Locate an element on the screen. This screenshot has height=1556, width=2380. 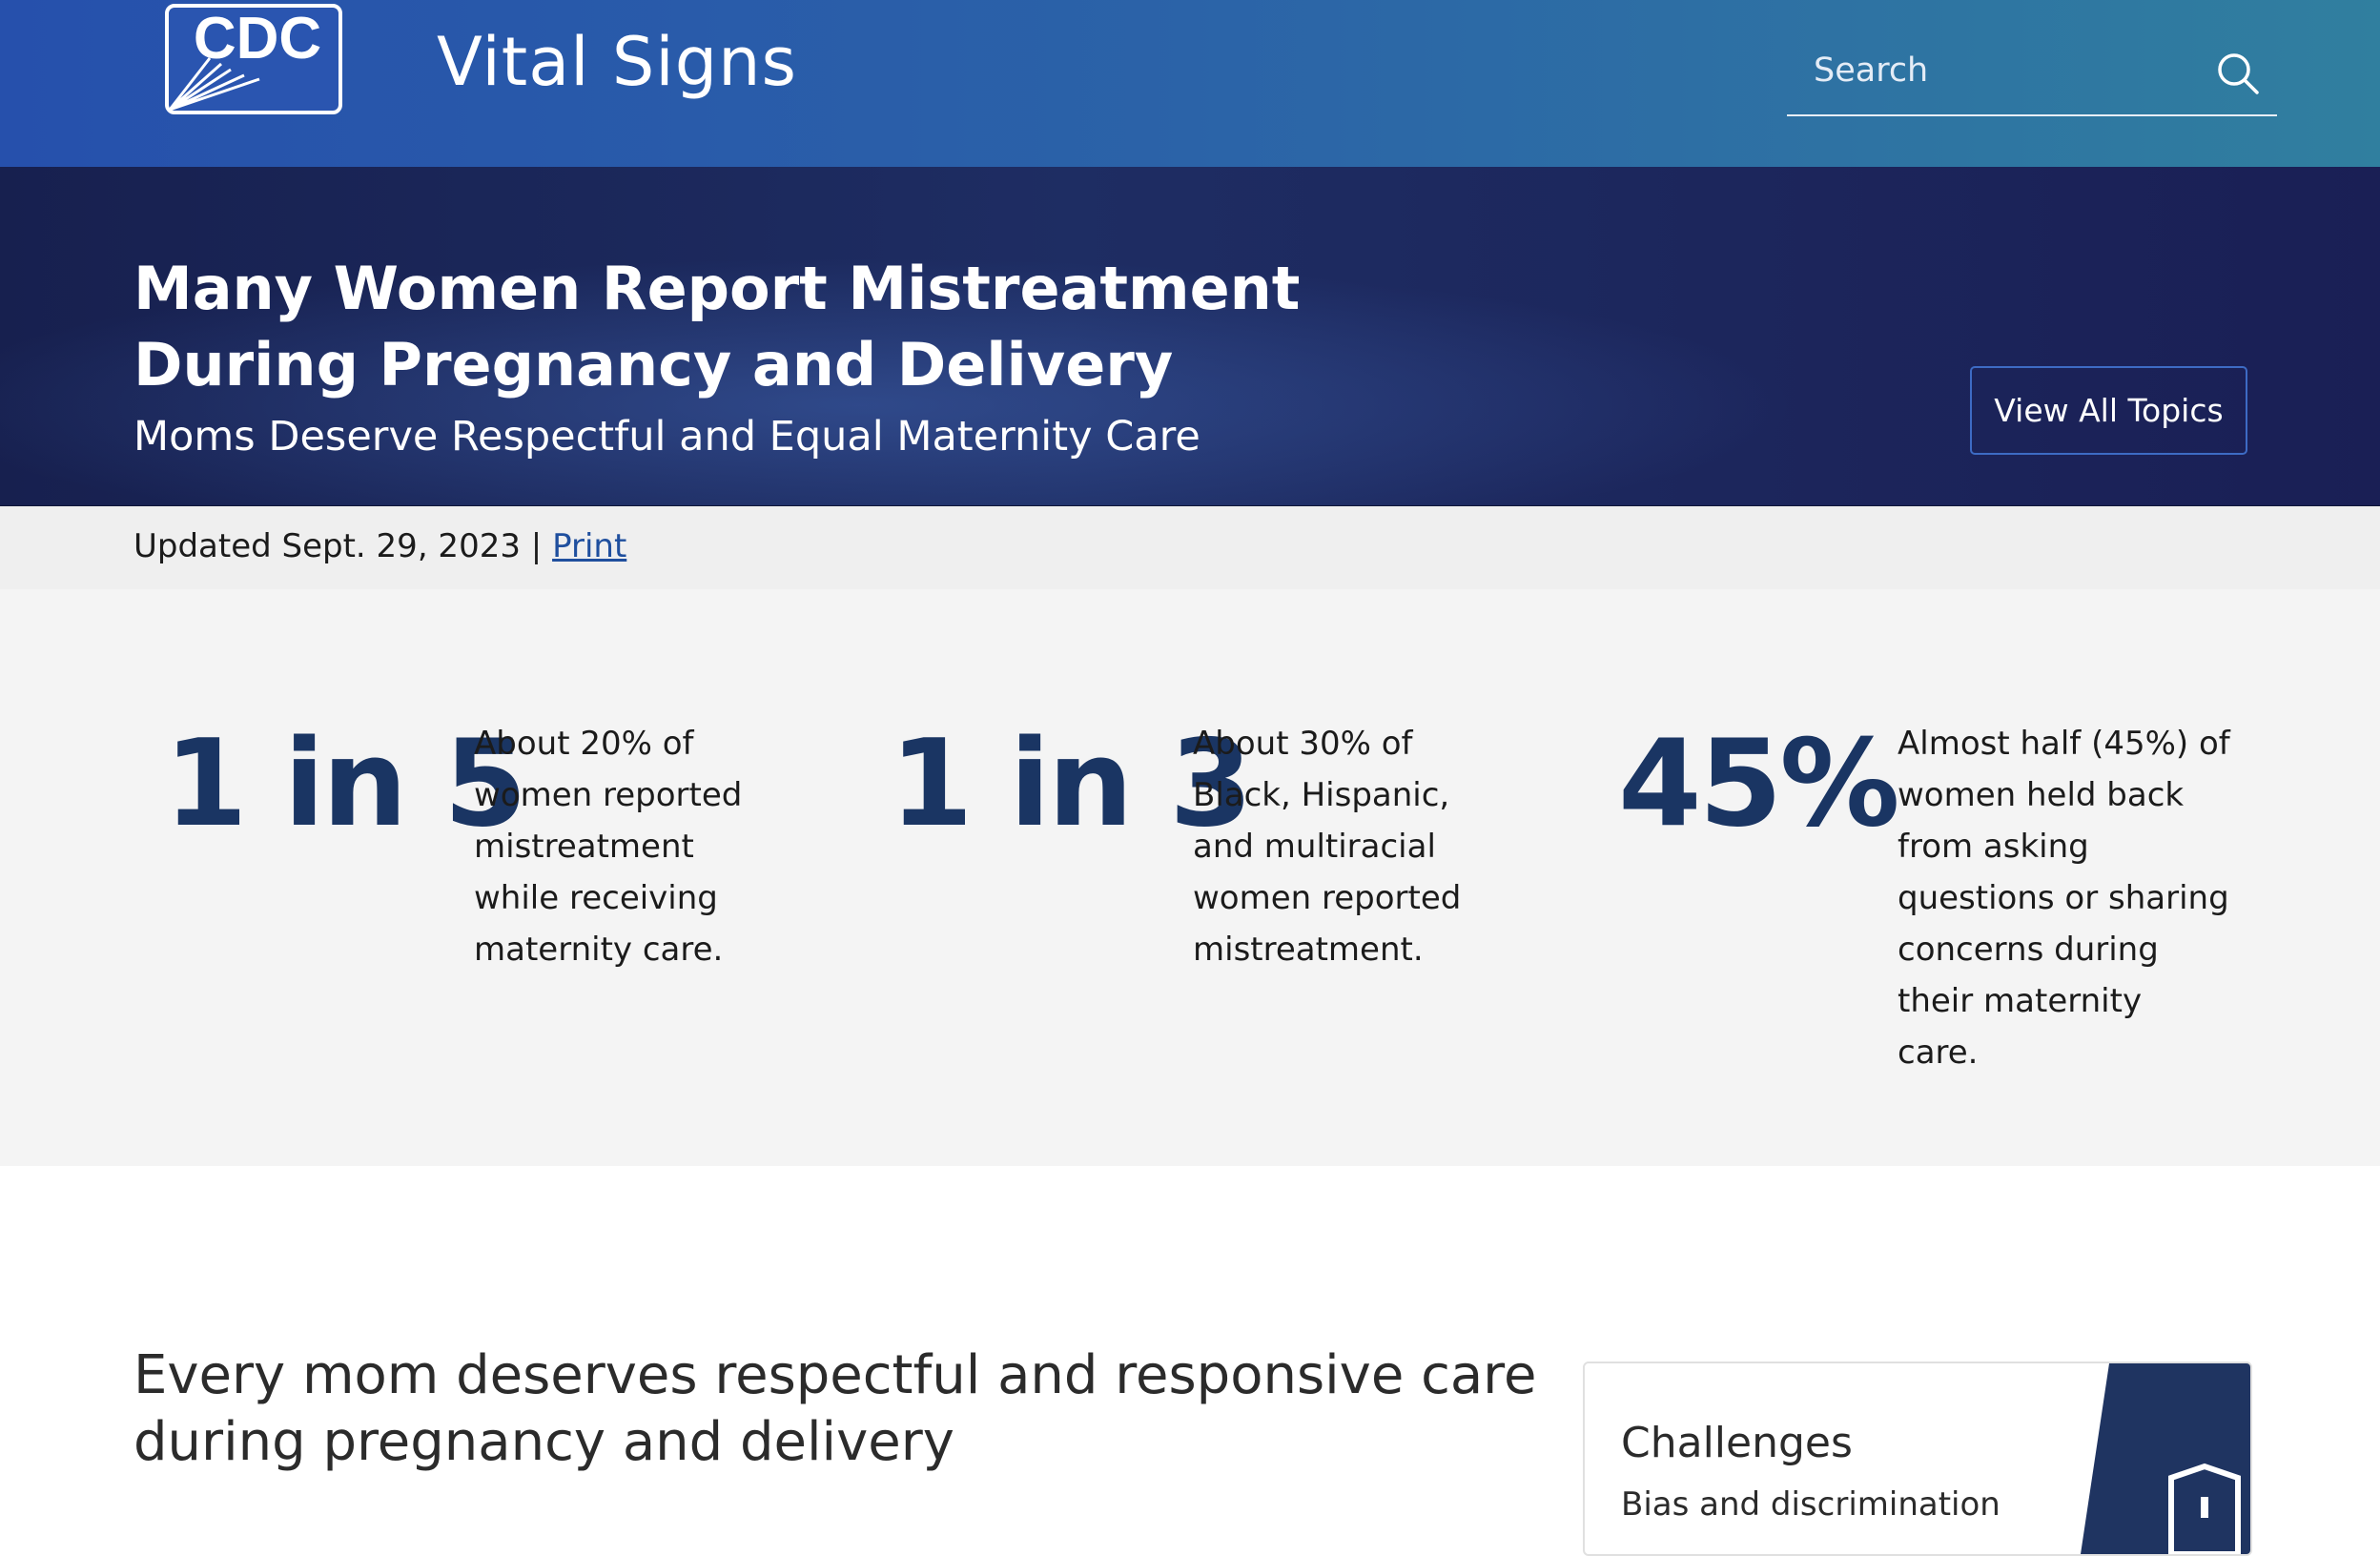
stat-figure: 1 in 3 is located at coordinates (1071, 783).